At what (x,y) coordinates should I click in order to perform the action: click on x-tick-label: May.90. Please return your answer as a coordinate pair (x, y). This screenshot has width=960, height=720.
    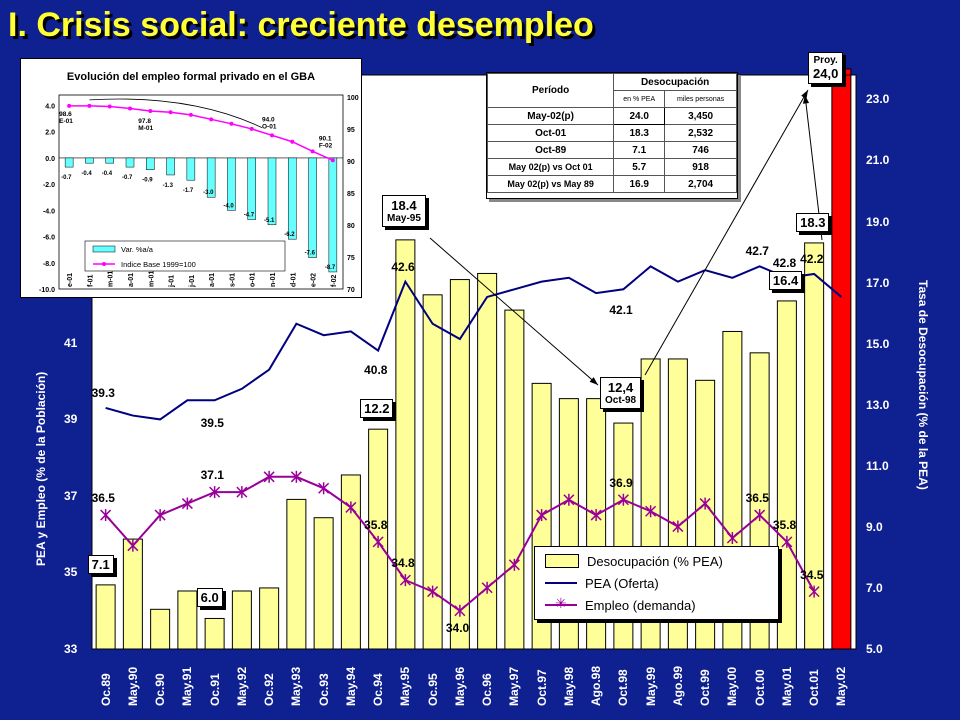
    Looking at the image, I should click on (132, 686).